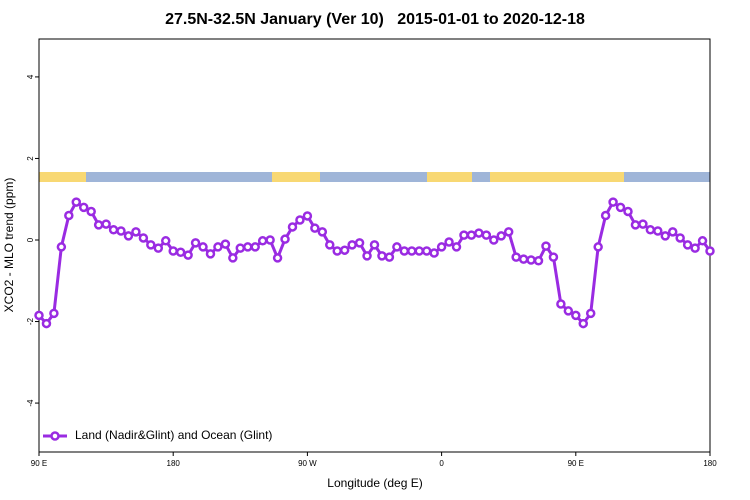  Describe the element at coordinates (55, 436) in the screenshot. I see `legend-marker` at that location.